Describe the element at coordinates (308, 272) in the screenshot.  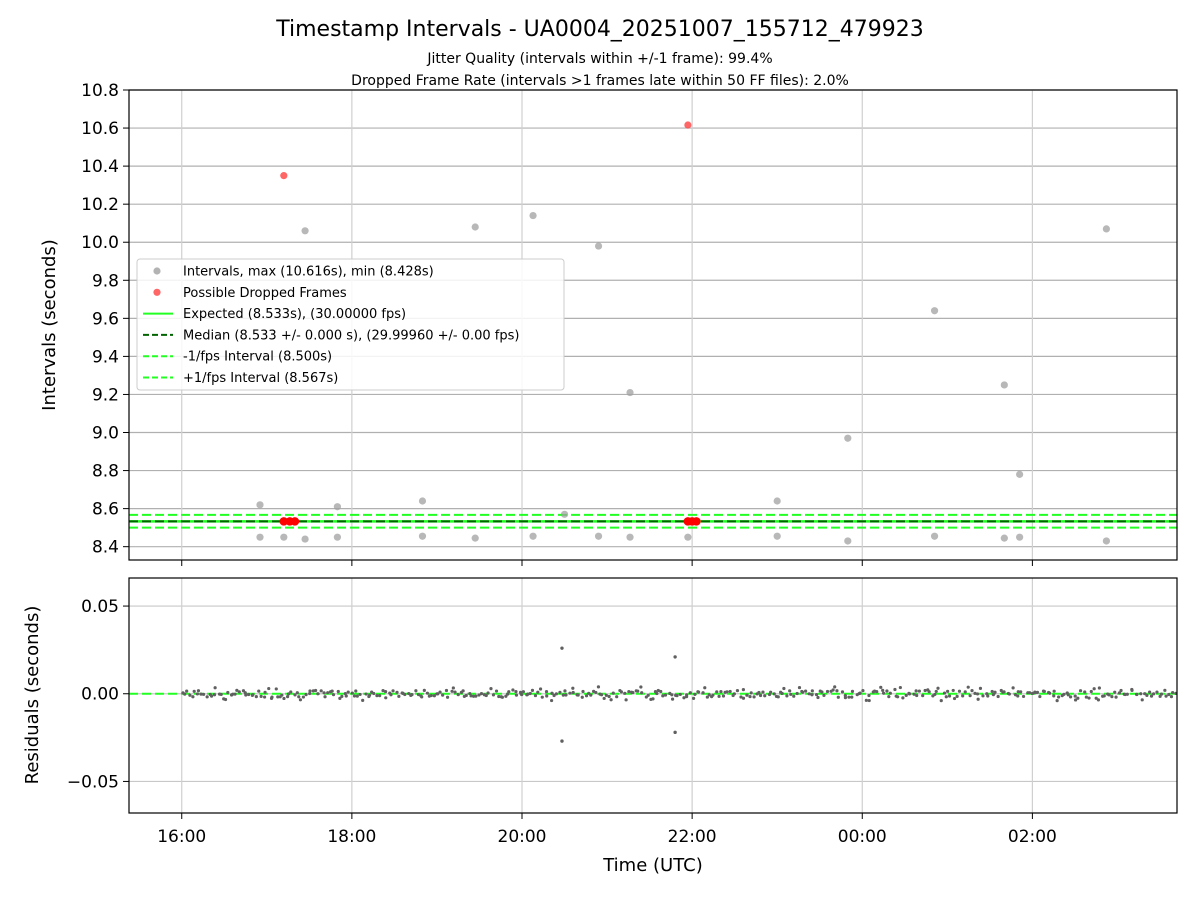
I see `legend-label: Intervals, max (10.616s), min (8.428s)` at that location.